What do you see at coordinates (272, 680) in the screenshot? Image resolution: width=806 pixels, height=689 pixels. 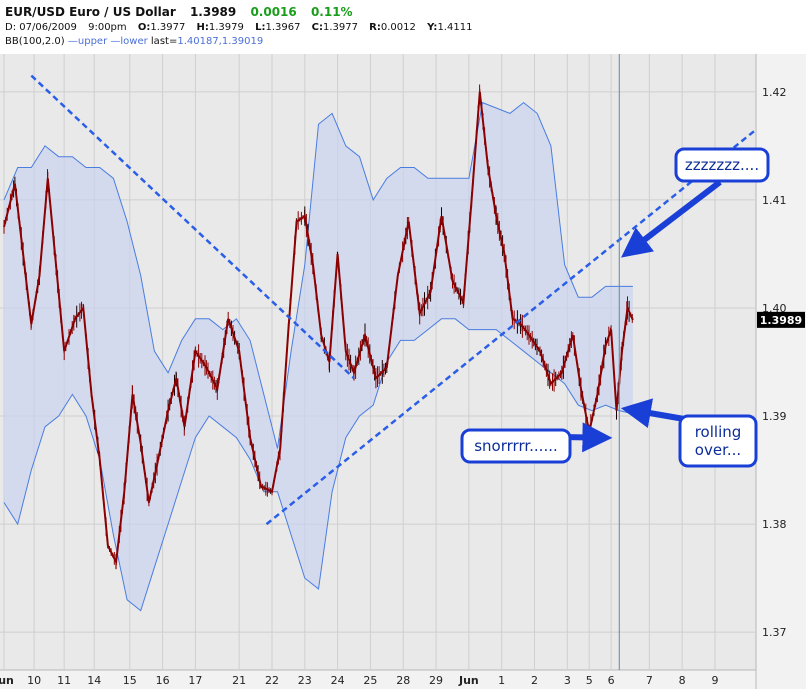 I see `x-tick-label: 22` at bounding box center [272, 680].